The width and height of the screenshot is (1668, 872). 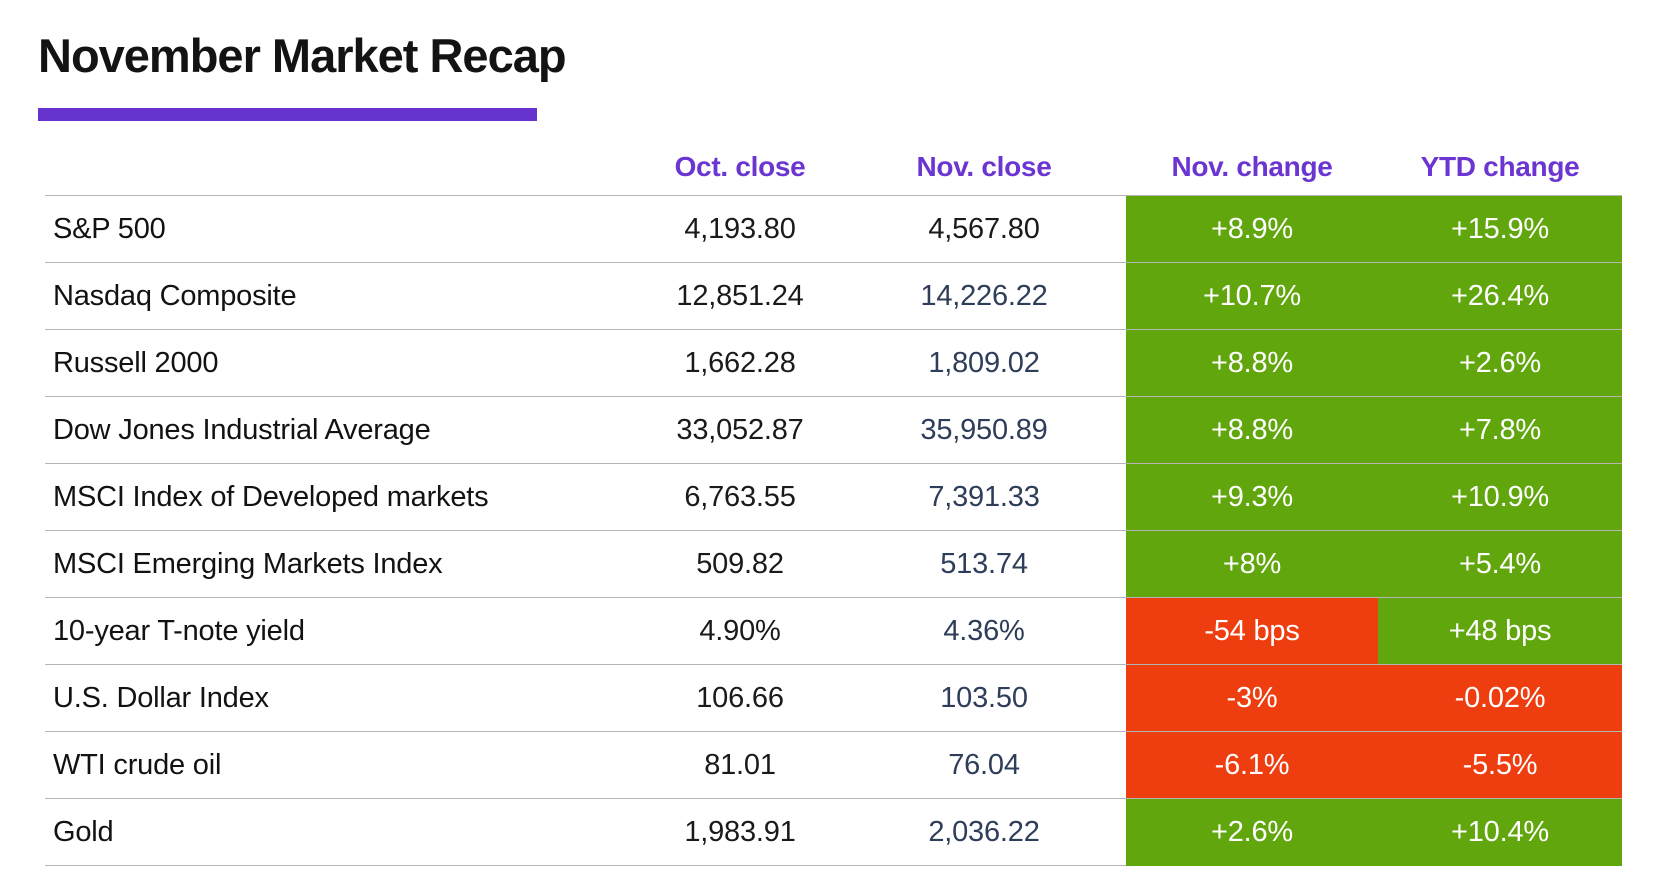 I want to click on nov-close-cell: 7,391.33, so click(x=984, y=497).